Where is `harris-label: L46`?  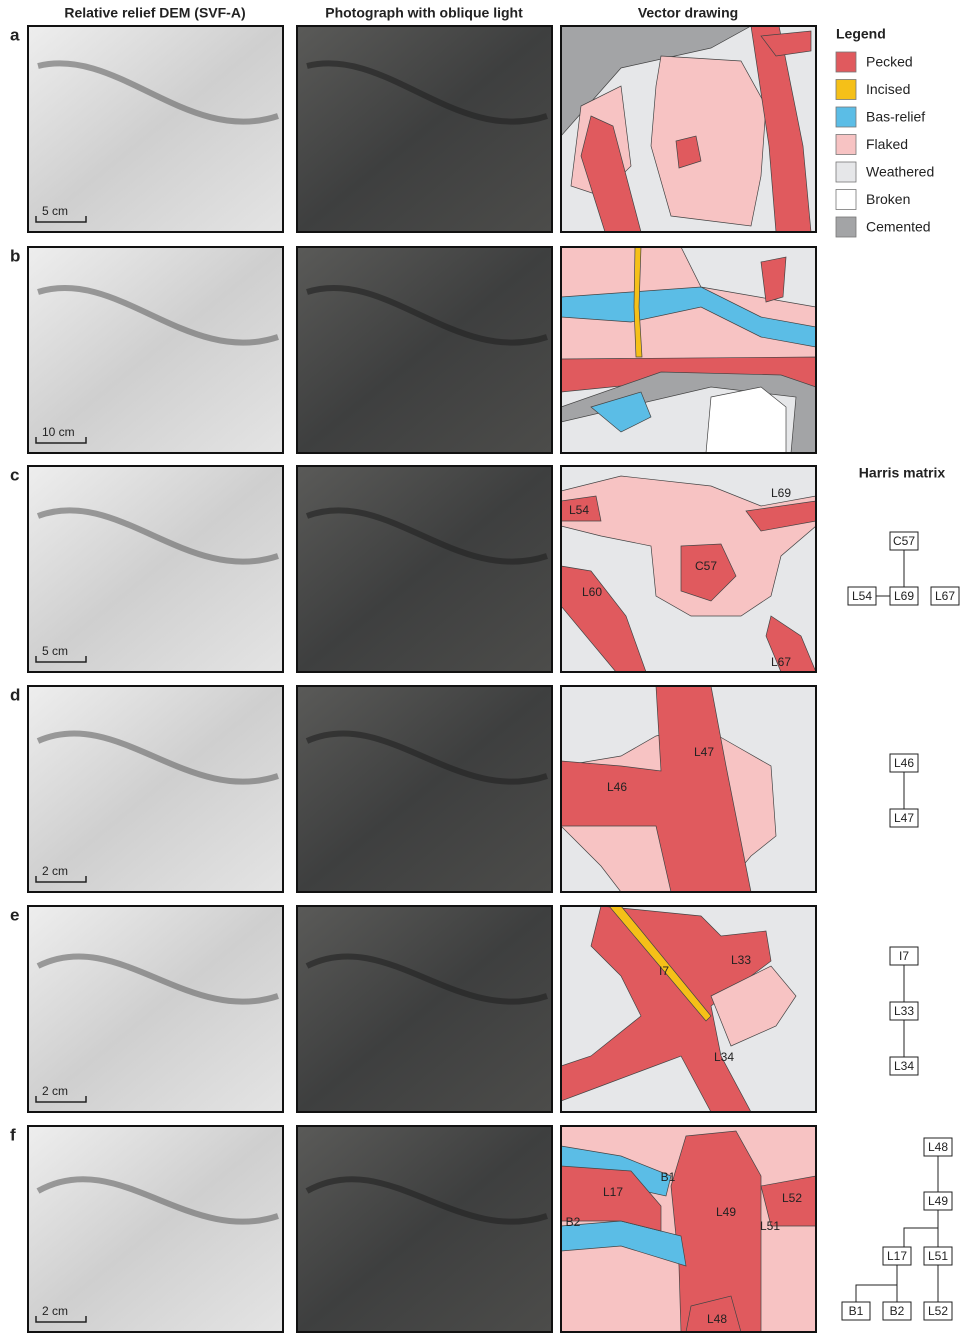 harris-label: L46 is located at coordinates (904, 763).